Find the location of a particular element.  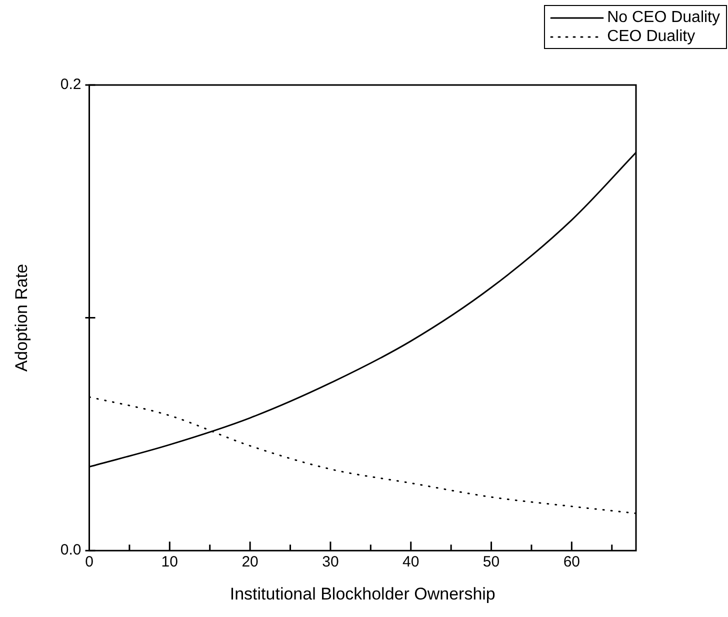

legend-label: CEO Duality is located at coordinates (651, 36).